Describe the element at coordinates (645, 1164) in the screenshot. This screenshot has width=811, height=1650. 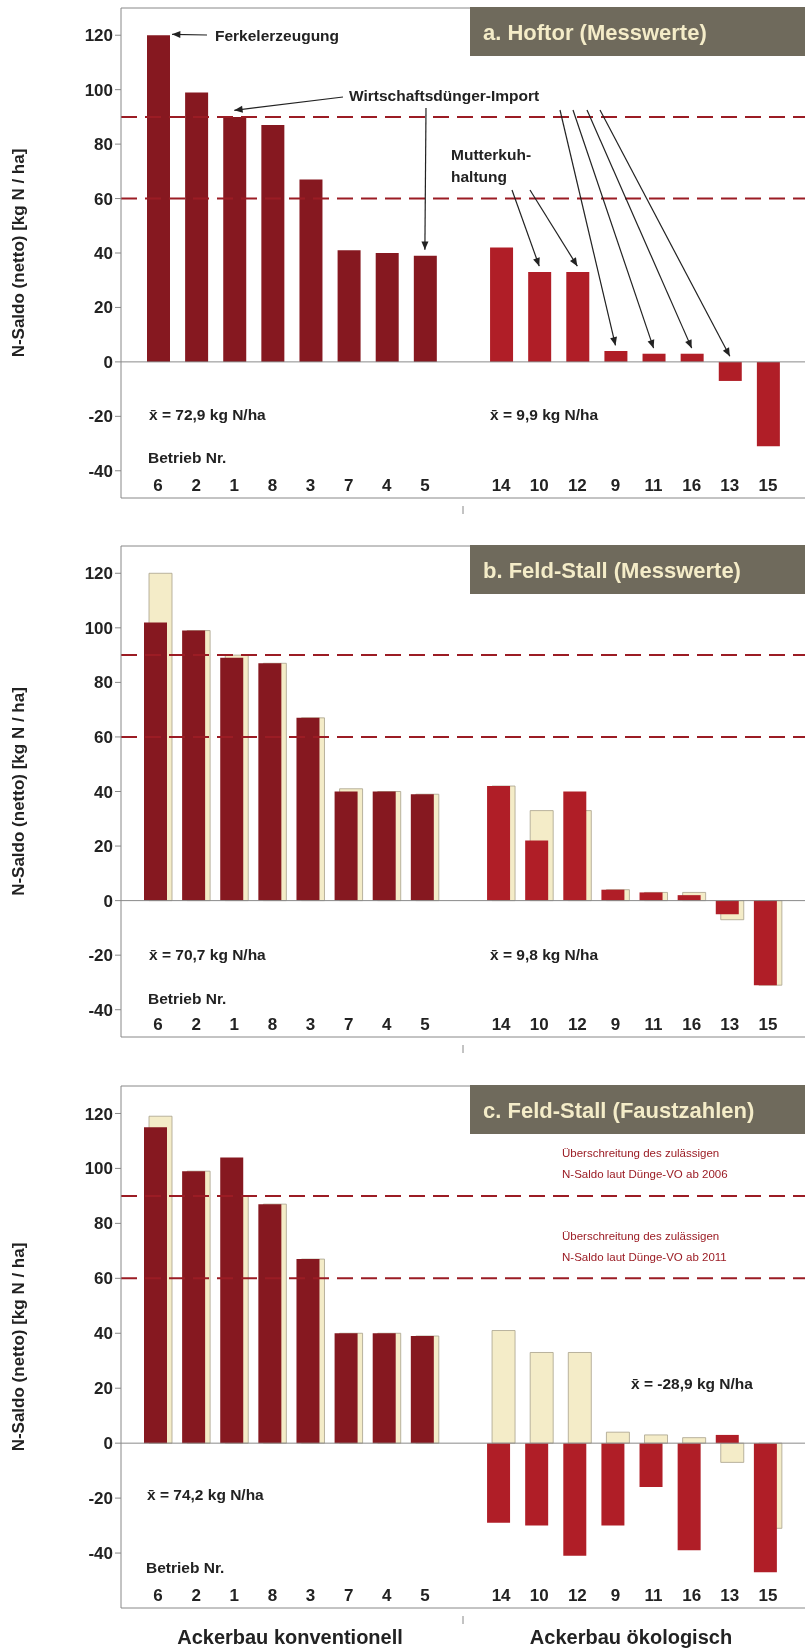
I see `ref-line-label: Überschreitung des zulässigen N-Saldo laut Dünge-VO ab 2006` at that location.